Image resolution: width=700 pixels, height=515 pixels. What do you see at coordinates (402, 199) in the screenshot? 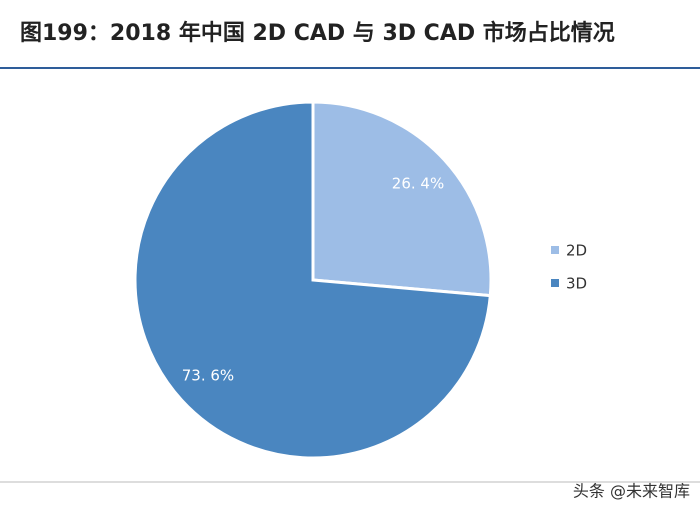
I see `pie-slice` at bounding box center [402, 199].